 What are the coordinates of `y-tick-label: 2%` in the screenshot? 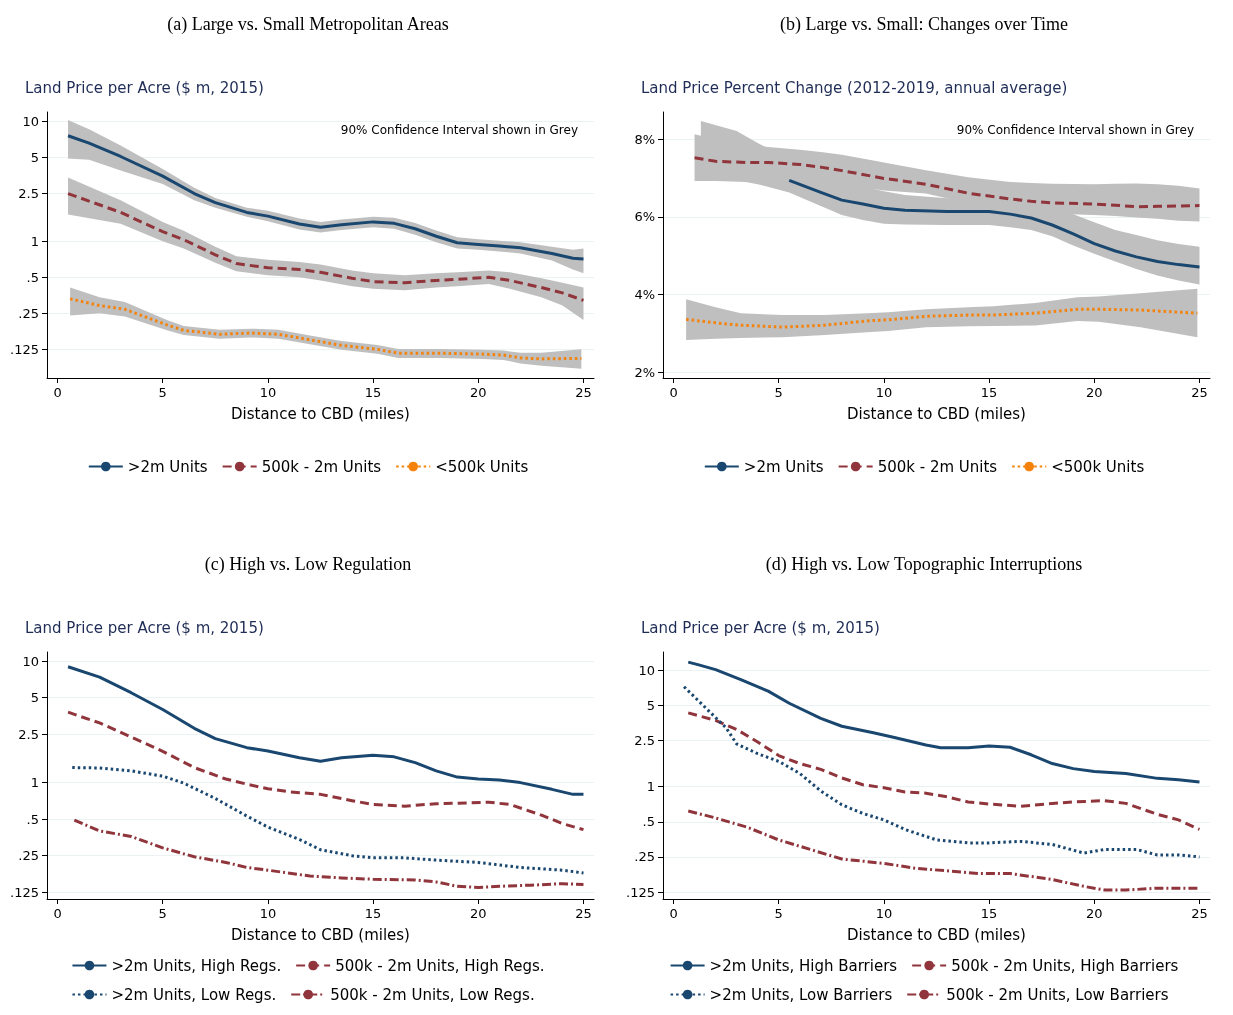 It's located at (644, 372).